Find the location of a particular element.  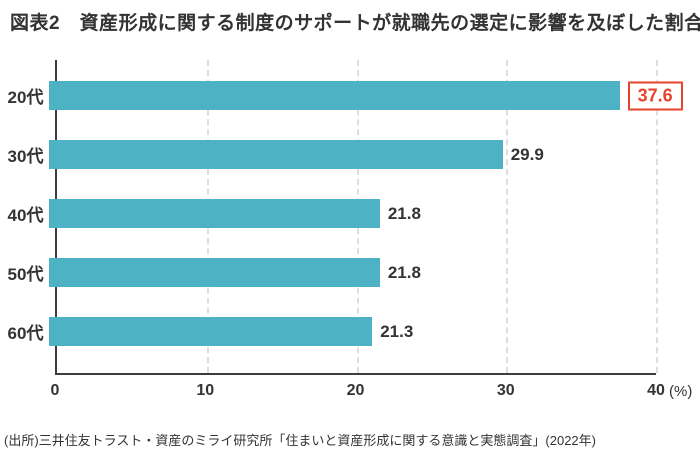

x-tick-label-30: 30 is located at coordinates (505, 390).